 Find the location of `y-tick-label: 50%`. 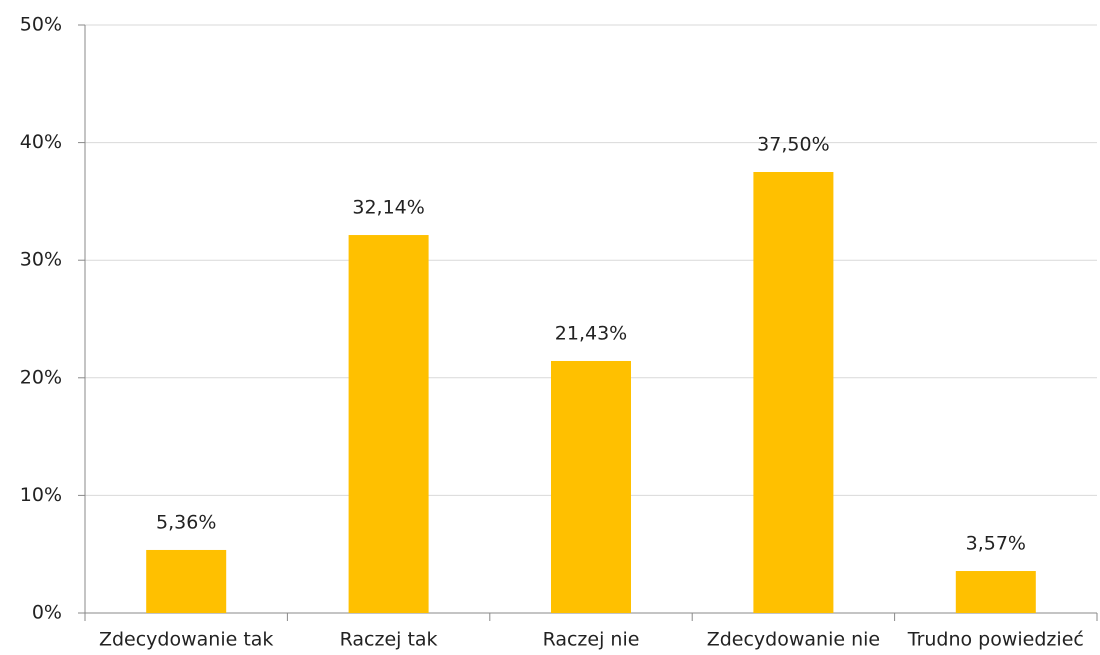

y-tick-label: 50% is located at coordinates (41, 25).